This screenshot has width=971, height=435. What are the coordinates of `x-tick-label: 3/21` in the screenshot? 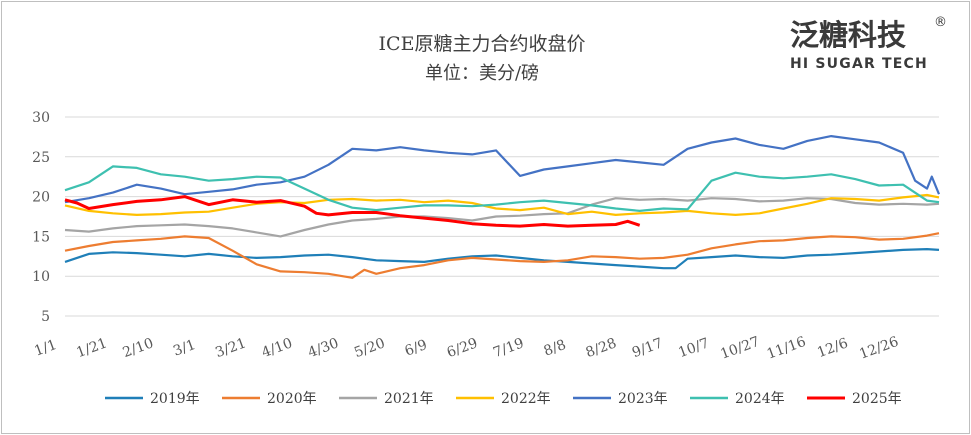 It's located at (230, 348).